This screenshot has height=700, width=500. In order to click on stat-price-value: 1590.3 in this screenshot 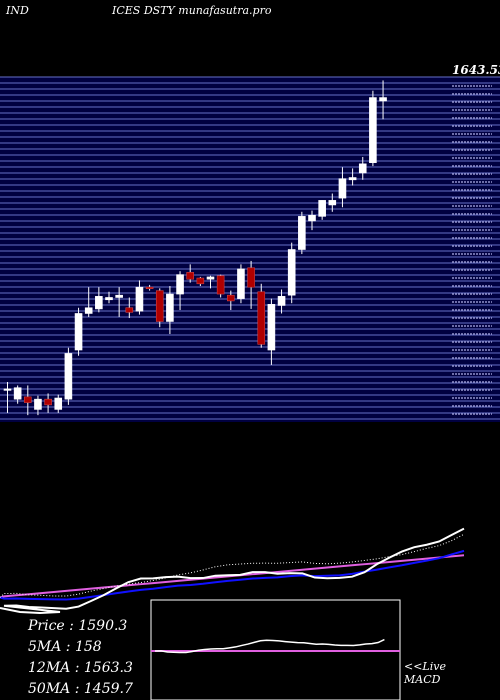, I will do `click(103, 626)`.